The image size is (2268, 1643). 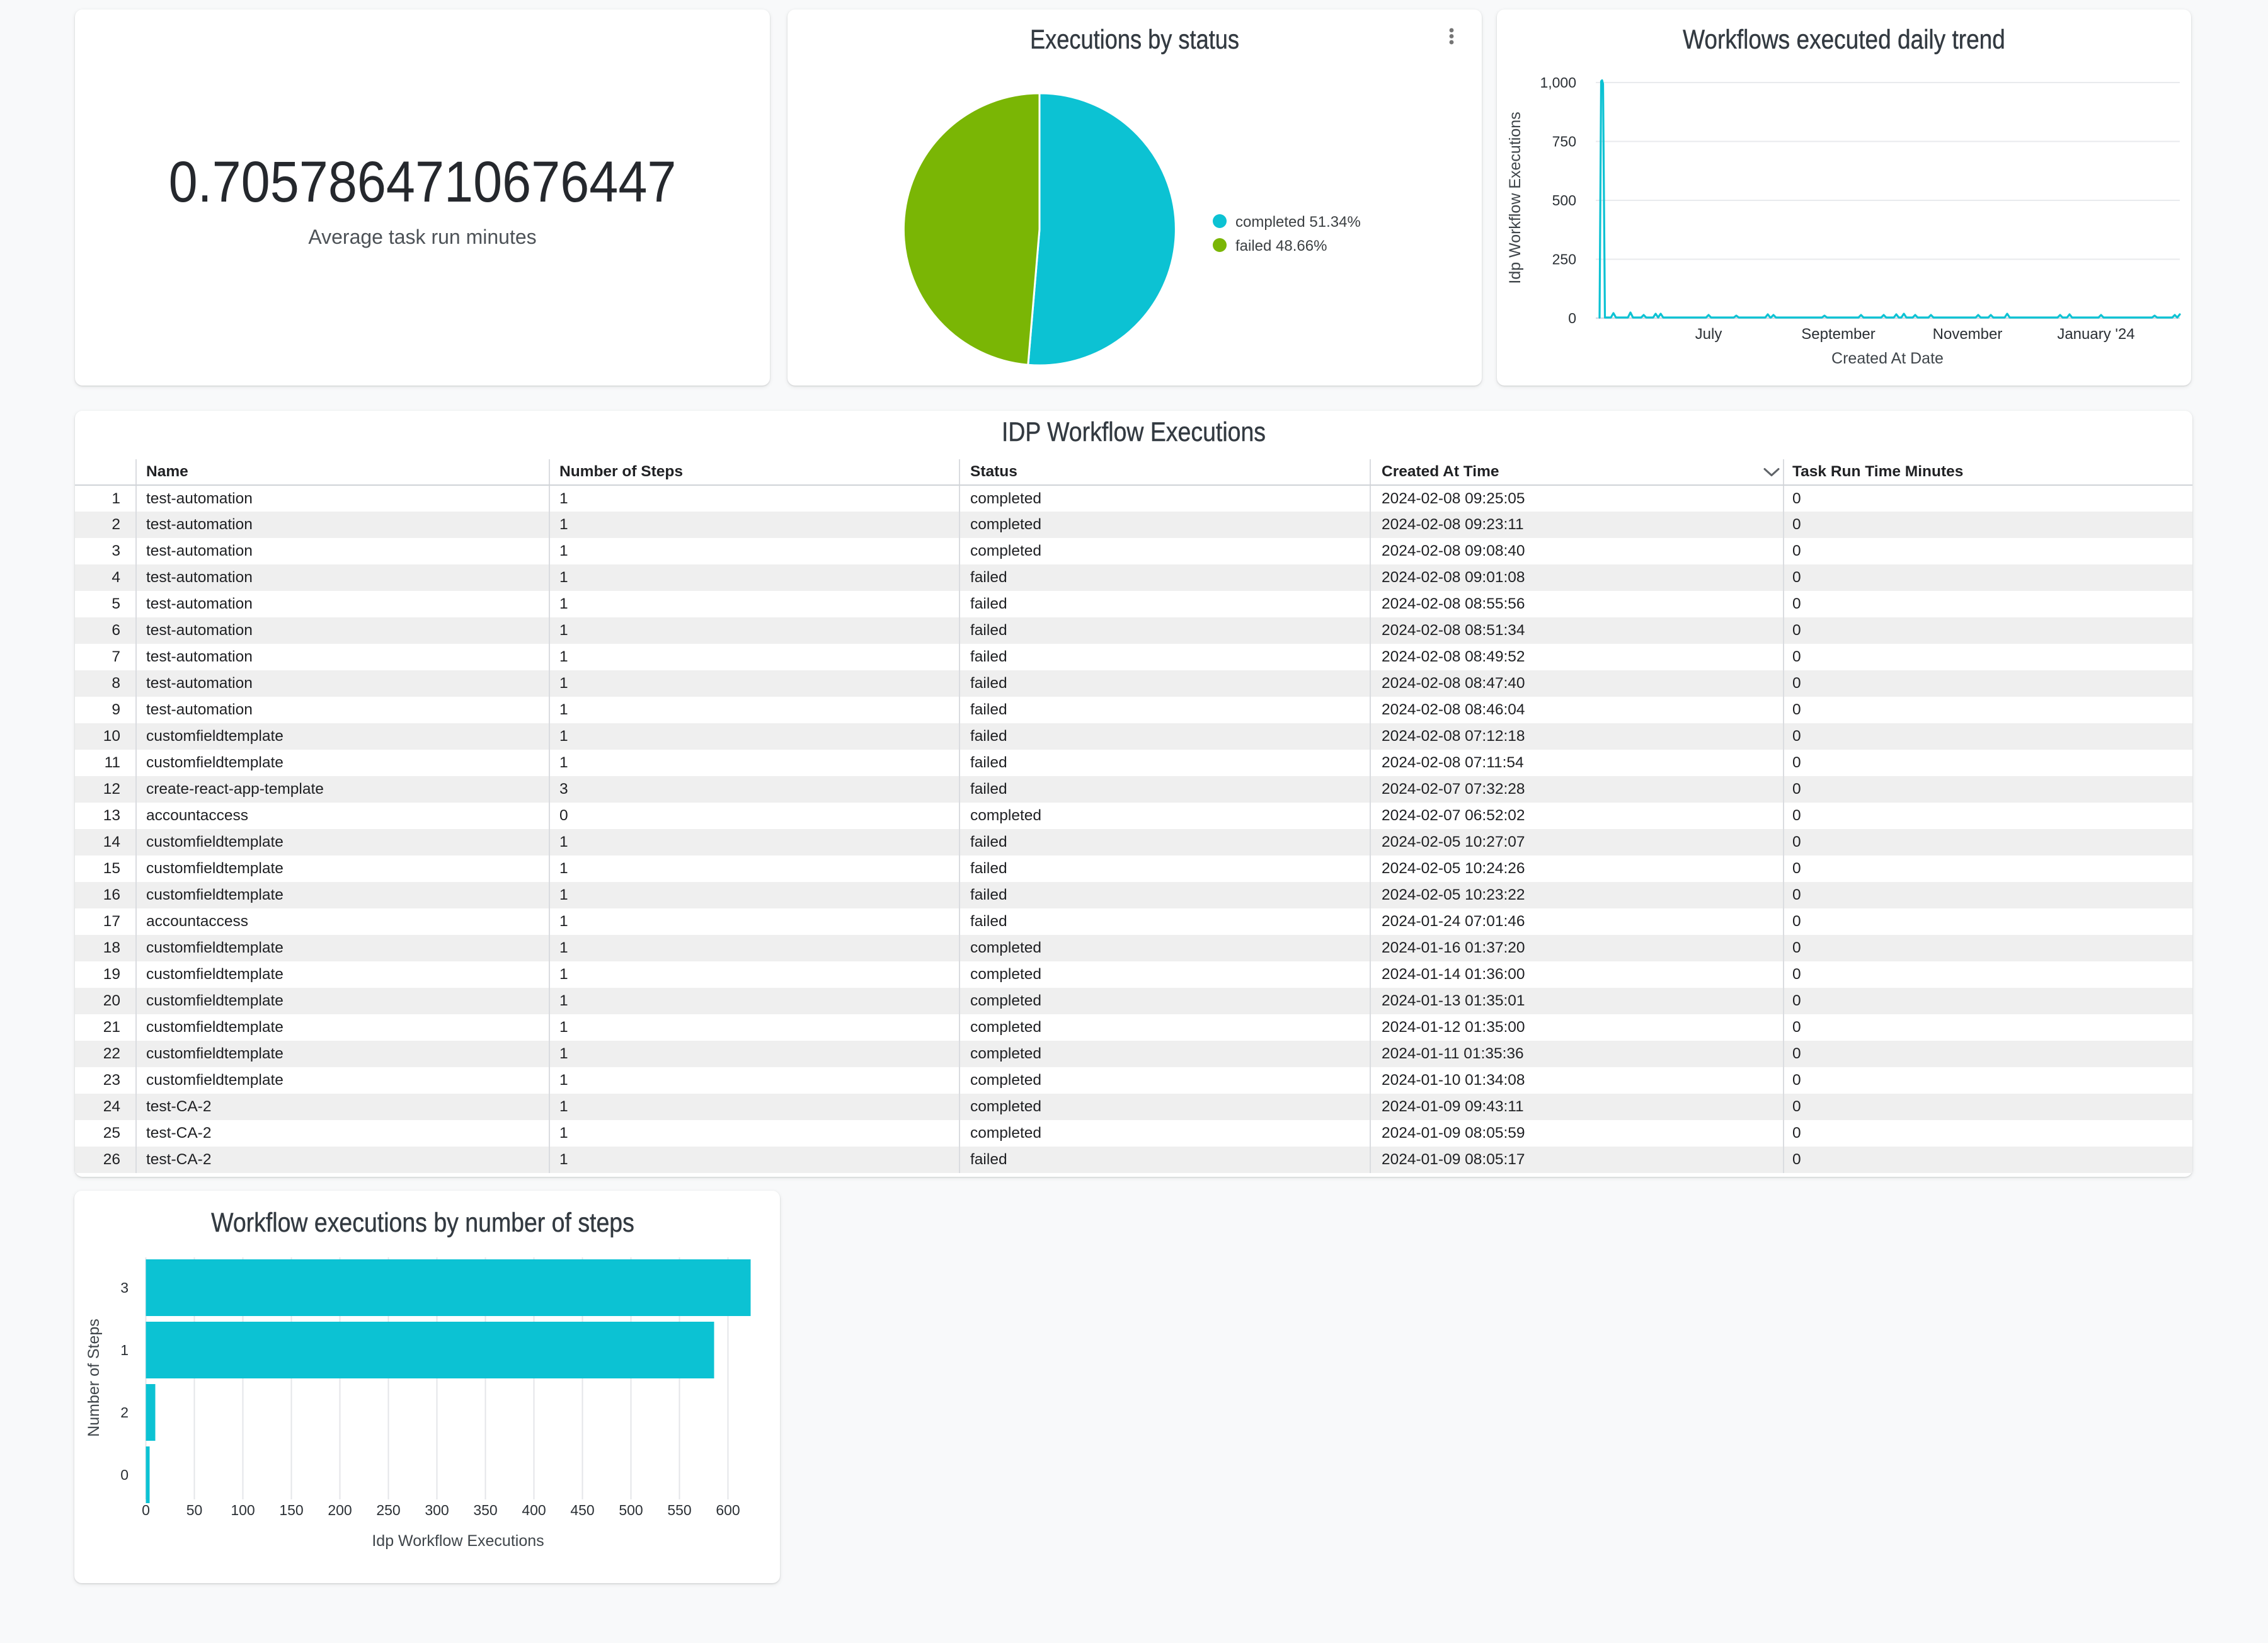 I want to click on svg-text: 2, so click(x=124, y=1413).